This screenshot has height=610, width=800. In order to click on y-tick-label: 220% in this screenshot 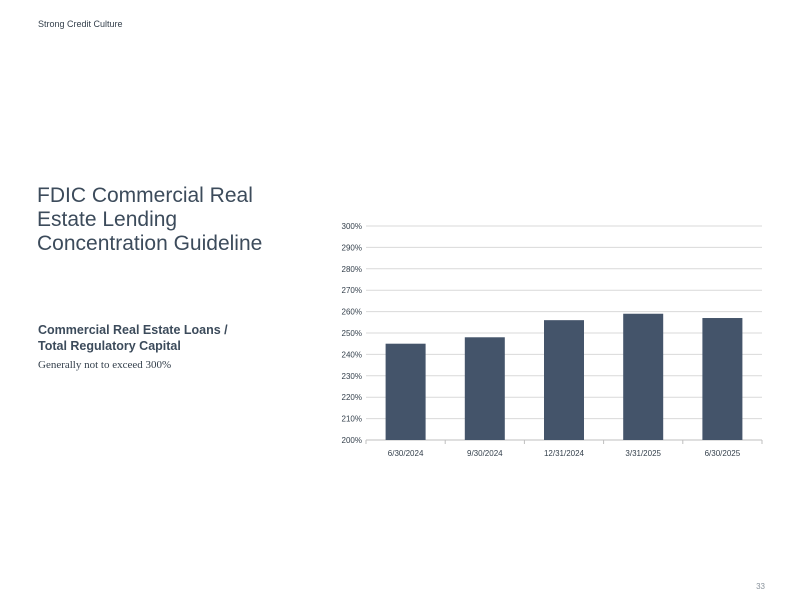, I will do `click(352, 397)`.